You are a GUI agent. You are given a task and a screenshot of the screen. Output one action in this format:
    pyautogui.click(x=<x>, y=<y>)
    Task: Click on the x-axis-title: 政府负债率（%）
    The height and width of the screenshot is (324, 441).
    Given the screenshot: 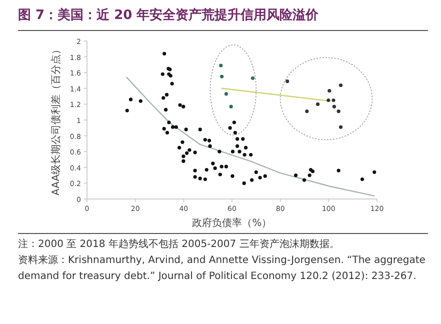 What is the action you would take?
    pyautogui.click(x=232, y=223)
    